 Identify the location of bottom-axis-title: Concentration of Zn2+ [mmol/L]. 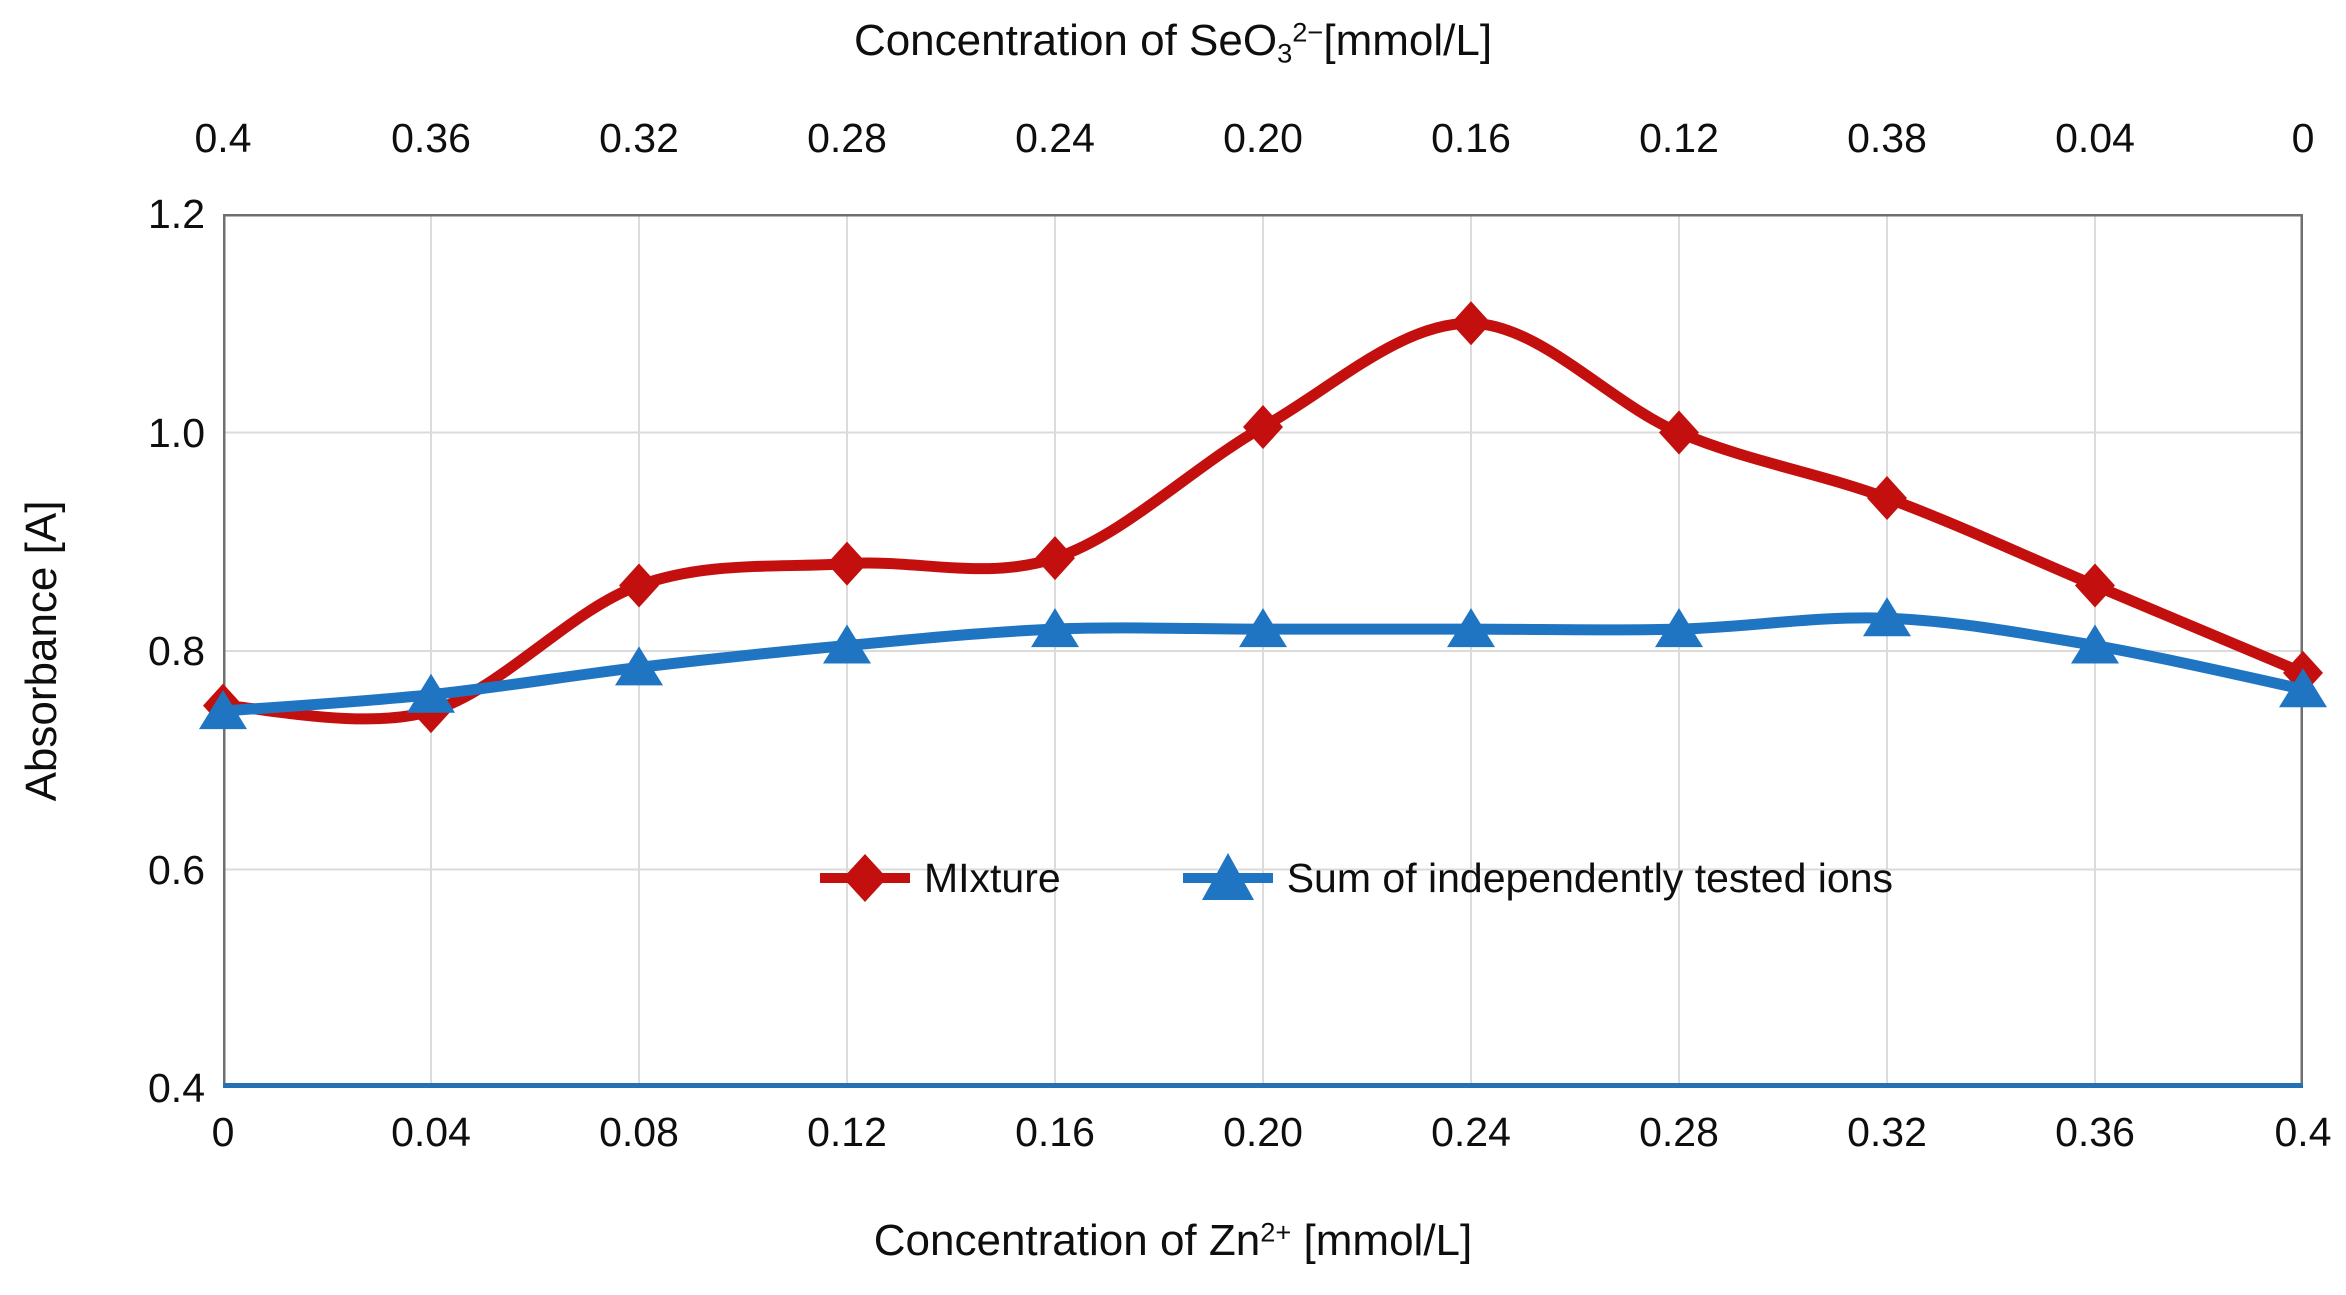
(1173, 1241).